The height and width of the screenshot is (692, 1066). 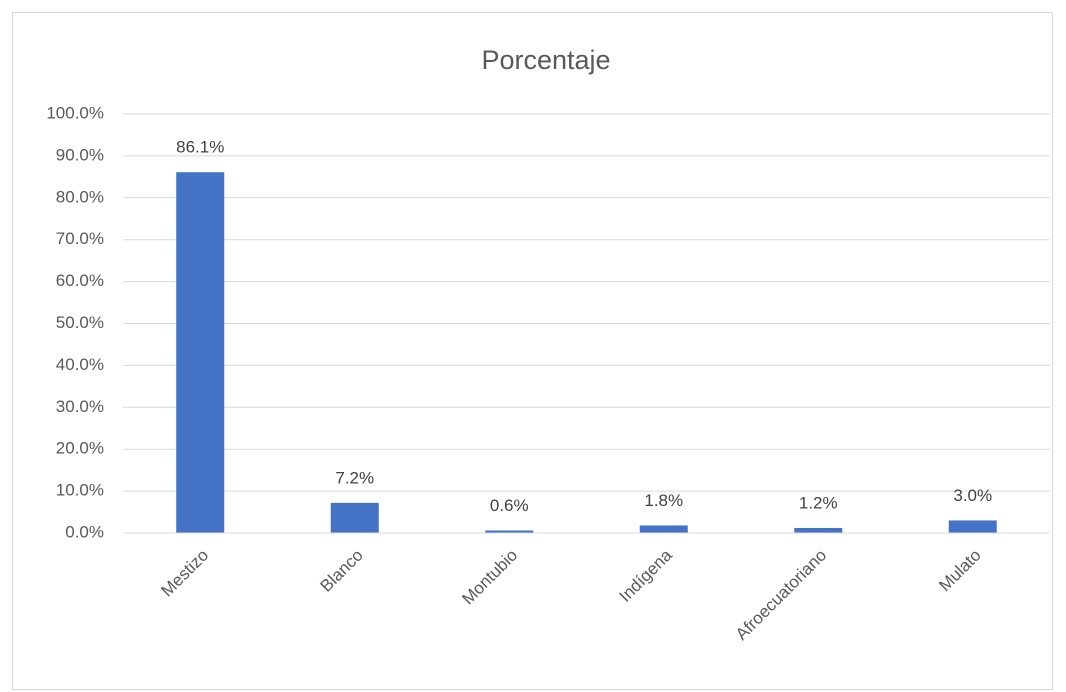 What do you see at coordinates (972, 495) in the screenshot?
I see `data-label: 3.0%` at bounding box center [972, 495].